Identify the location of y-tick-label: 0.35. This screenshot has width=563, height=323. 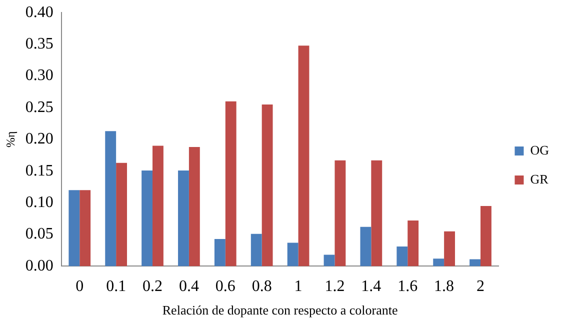
(39, 44).